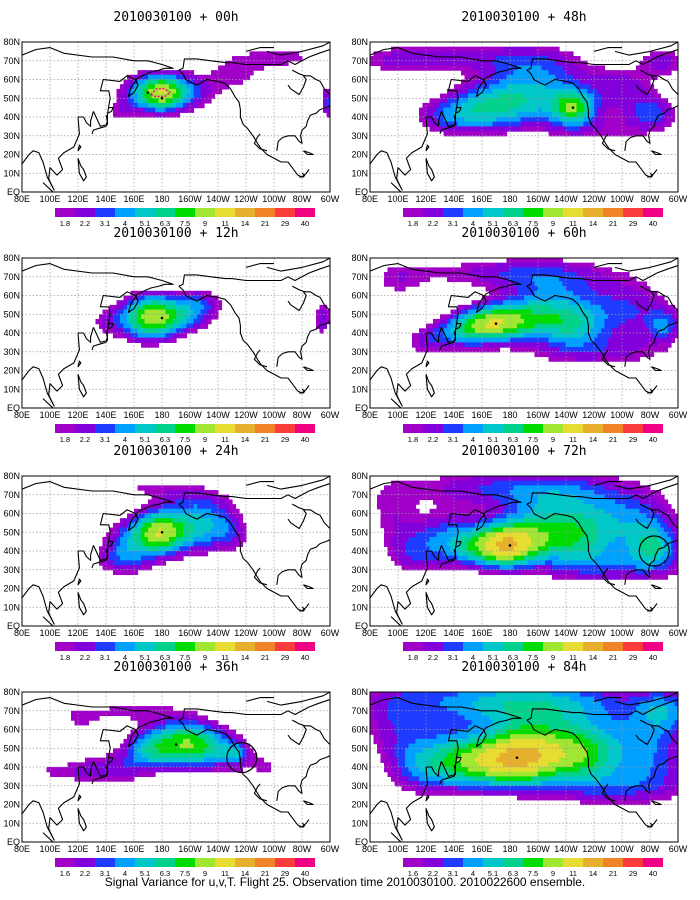 The image size is (700, 900). Describe the element at coordinates (190, 199) in the screenshot. I see `x-tick-label: 160W` at that location.